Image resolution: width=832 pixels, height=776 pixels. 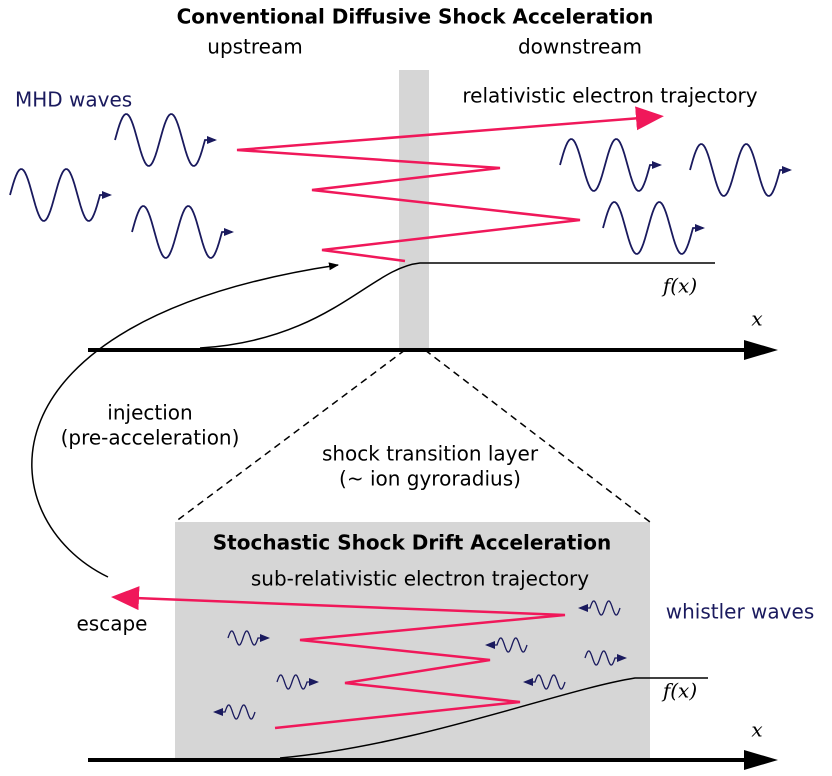 I want to click on label: downstream, so click(x=580, y=47).